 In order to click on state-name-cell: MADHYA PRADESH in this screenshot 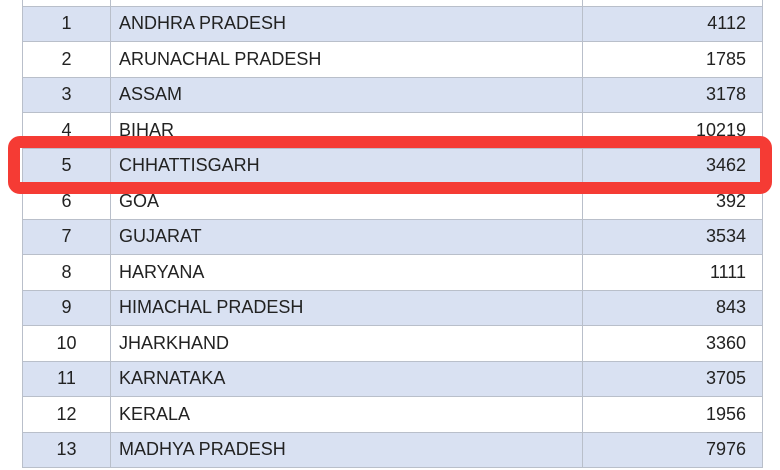, I will do `click(346, 449)`.